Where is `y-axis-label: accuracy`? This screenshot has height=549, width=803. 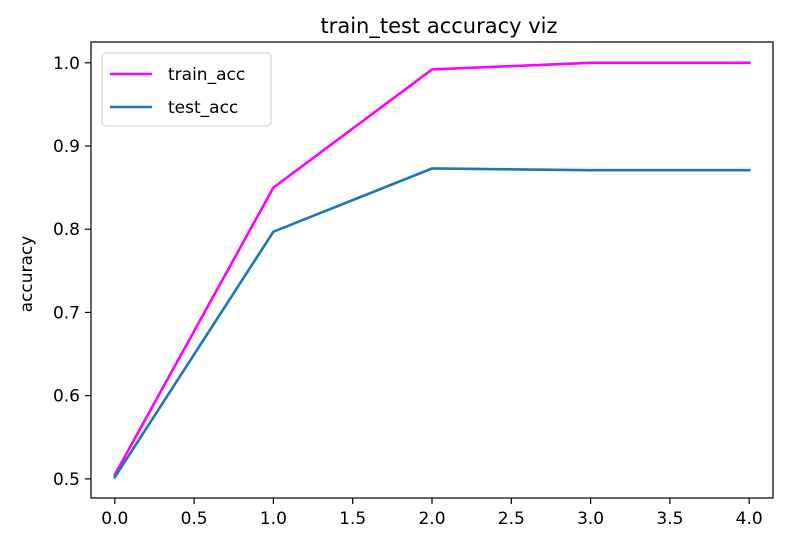 y-axis-label: accuracy is located at coordinates (27, 274).